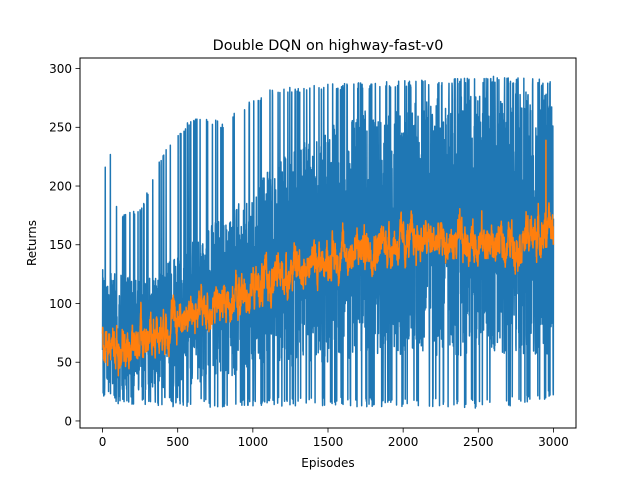 The width and height of the screenshot is (640, 484). Describe the element at coordinates (60, 245) in the screenshot. I see `y-tick-label: 150` at that location.